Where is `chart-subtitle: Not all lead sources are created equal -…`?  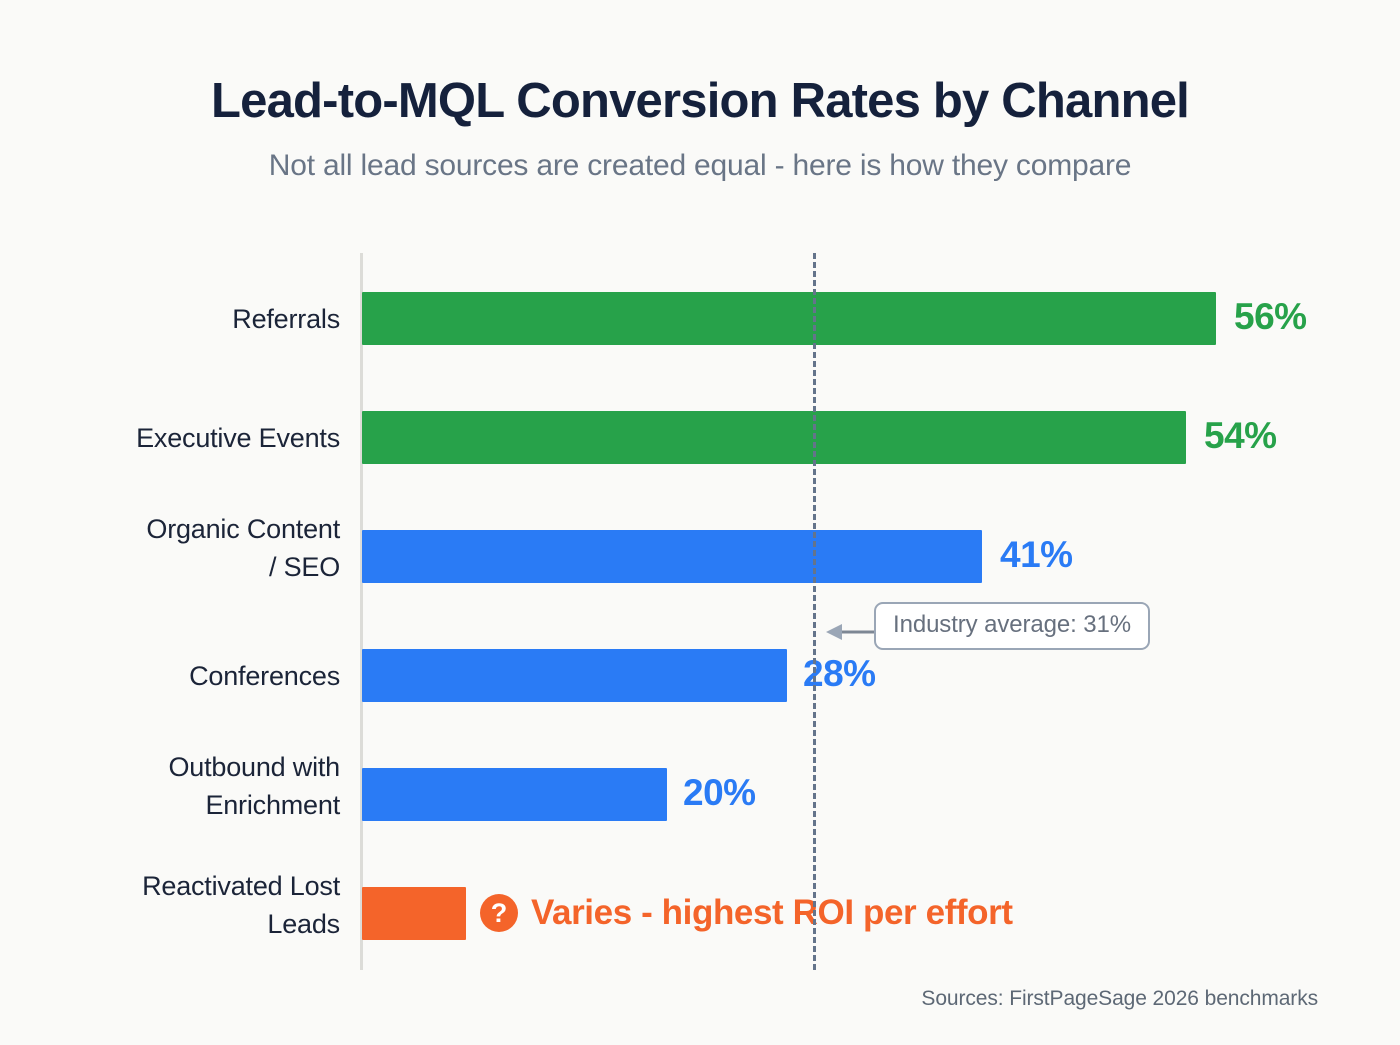
chart-subtitle: Not all lead sources are created equal -… is located at coordinates (700, 166).